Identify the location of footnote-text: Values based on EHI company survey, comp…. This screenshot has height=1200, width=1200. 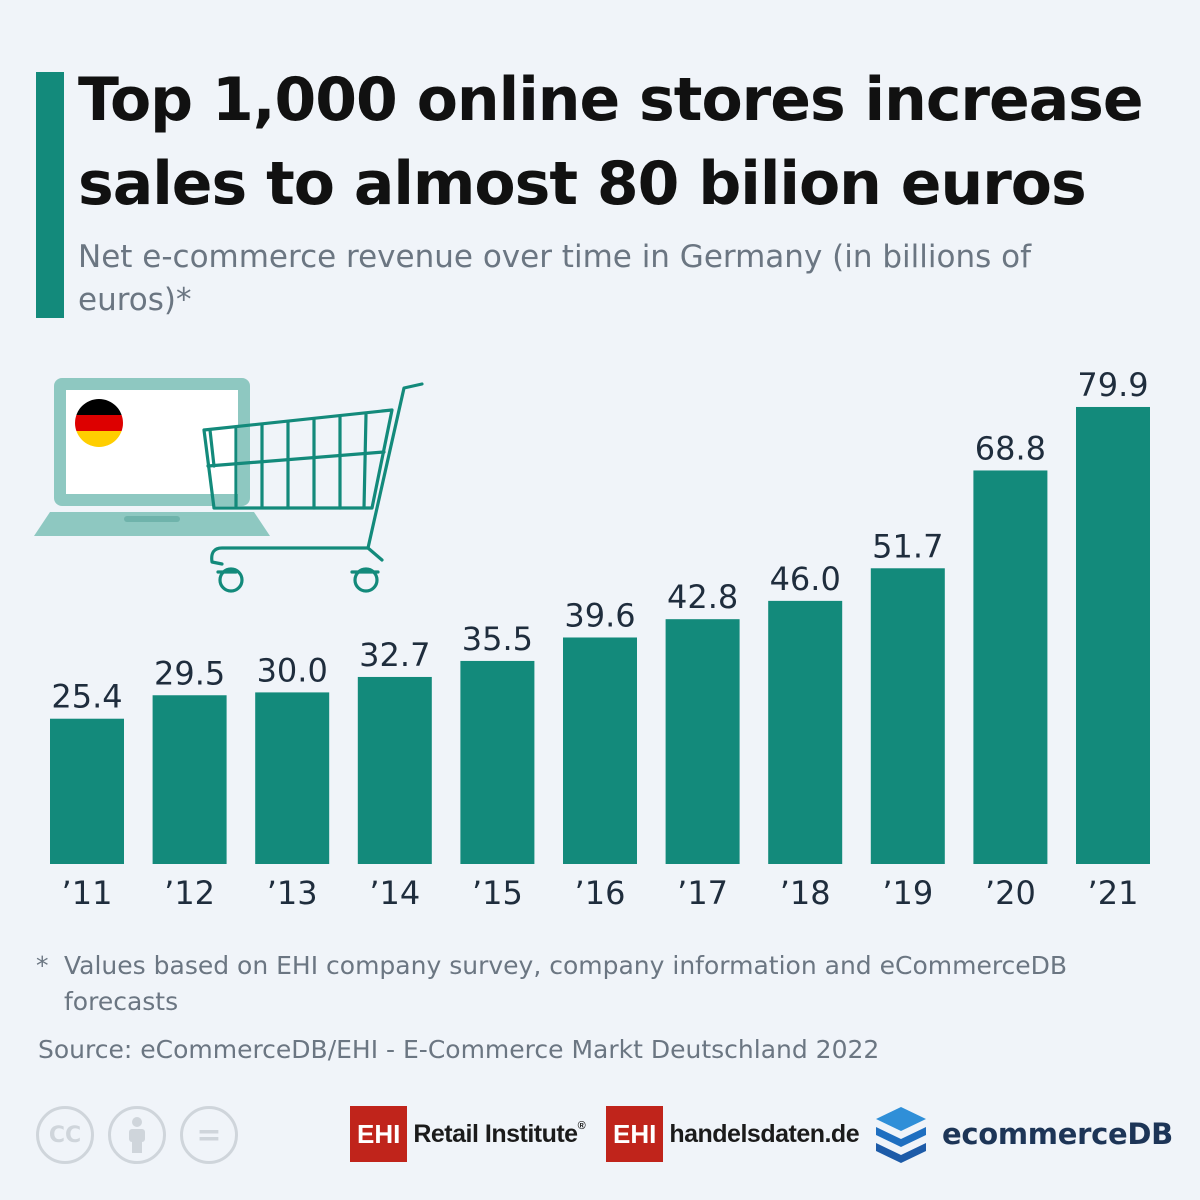
(566, 983).